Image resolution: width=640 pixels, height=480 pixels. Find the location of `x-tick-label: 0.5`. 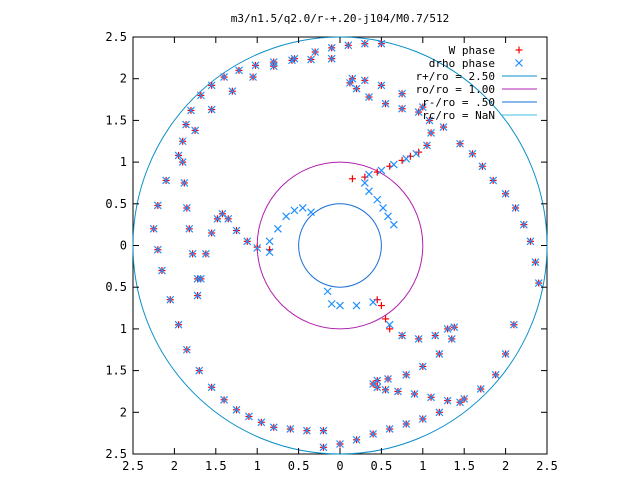

x-tick-label: 0.5 is located at coordinates (382, 466).